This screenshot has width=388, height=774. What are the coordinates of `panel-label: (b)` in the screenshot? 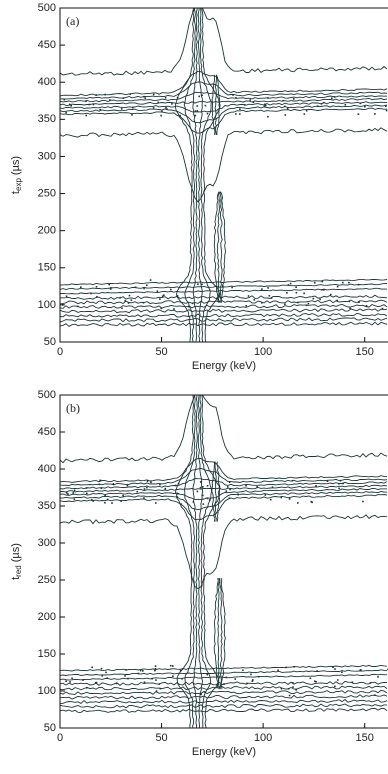 It's located at (73, 408).